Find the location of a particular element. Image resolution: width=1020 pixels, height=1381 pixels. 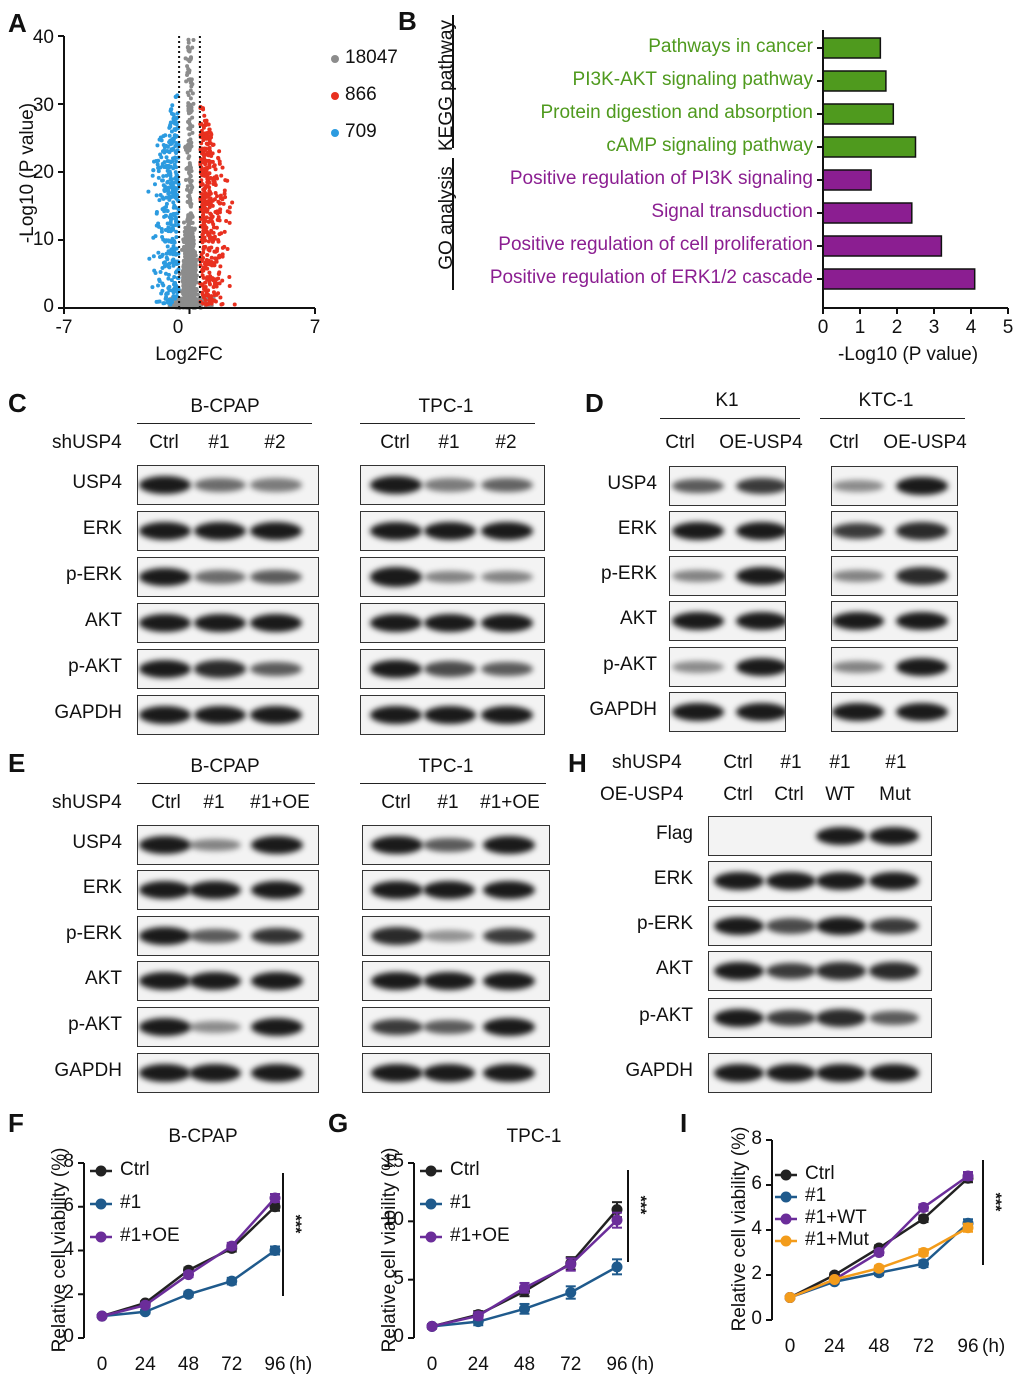

c-blot-tpc1 is located at coordinates (452, 577).